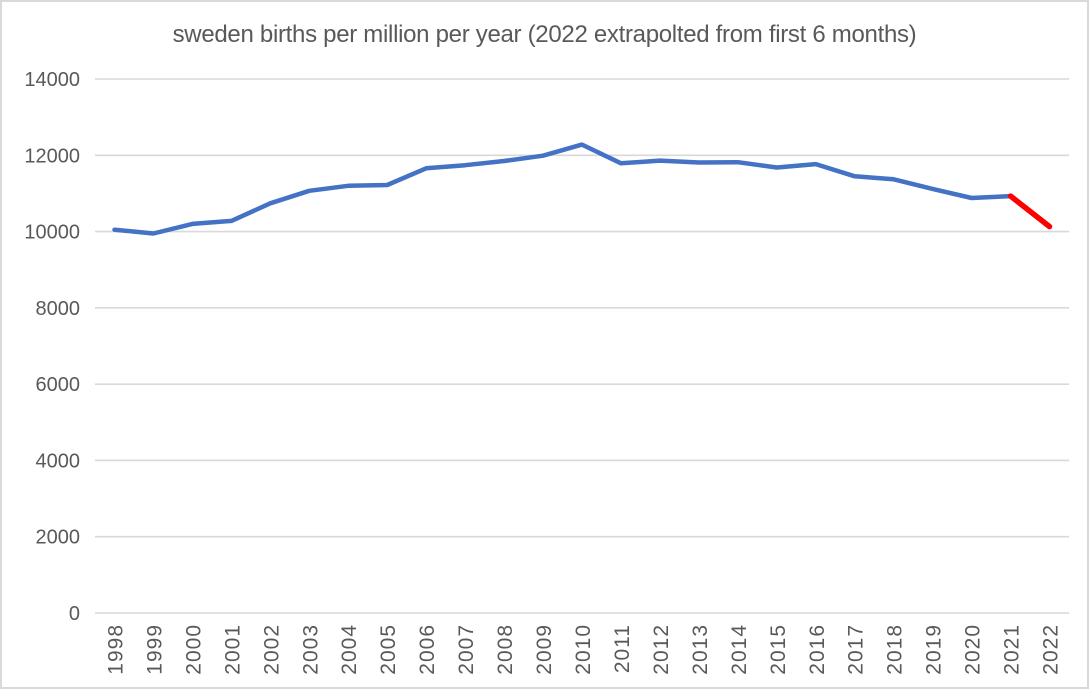 Image resolution: width=1089 pixels, height=689 pixels. Describe the element at coordinates (349, 649) in the screenshot. I see `x-axis-tick-label: 2004` at that location.